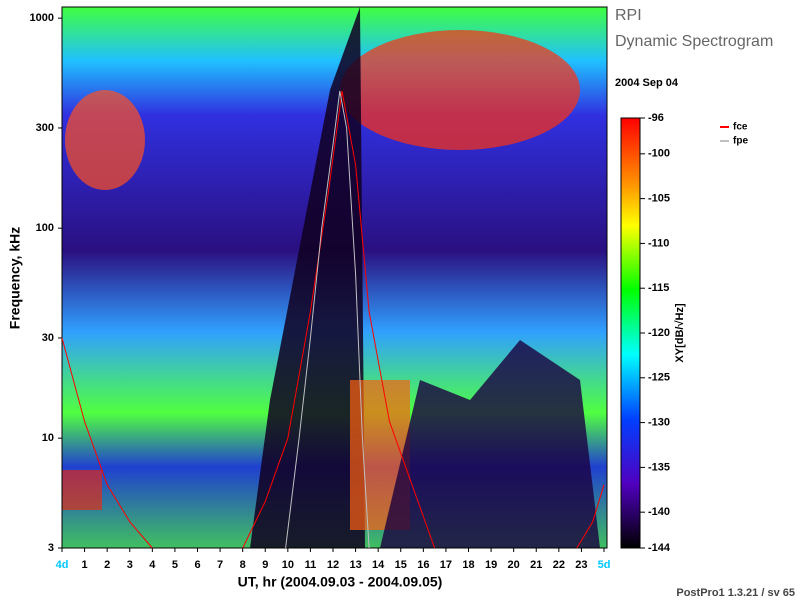 The image size is (800, 605). I want to click on x-tick-label: 12, so click(333, 565).